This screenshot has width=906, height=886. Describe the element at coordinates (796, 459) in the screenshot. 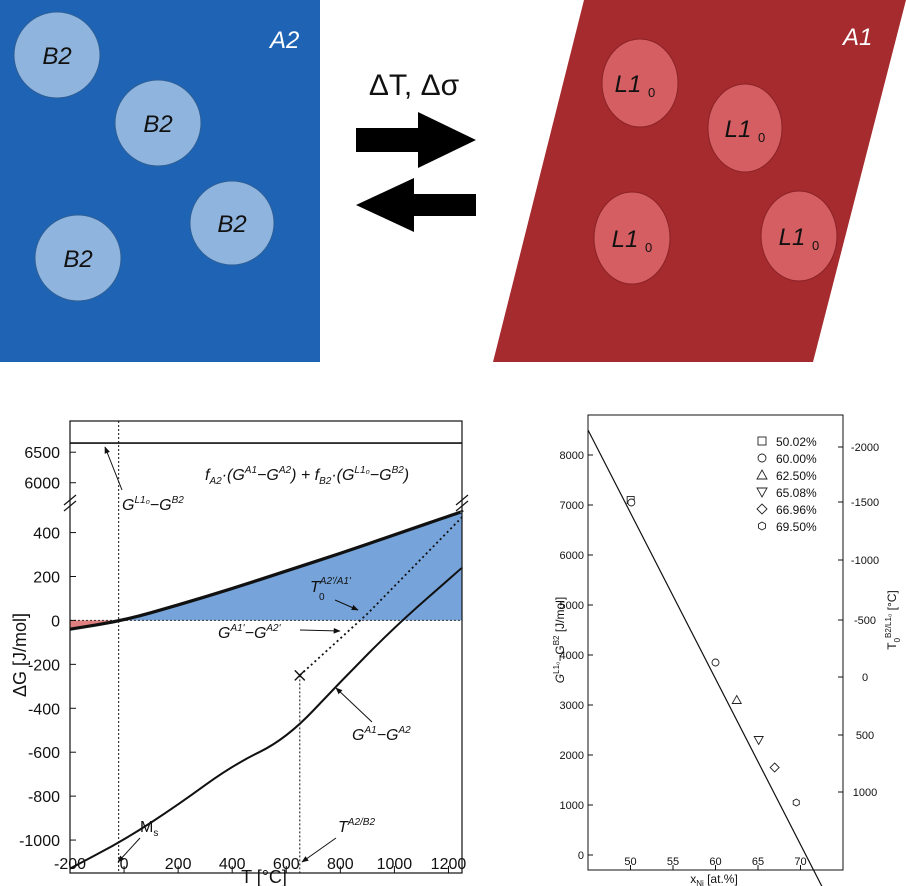

I see `legend-label: 60.00%` at that location.